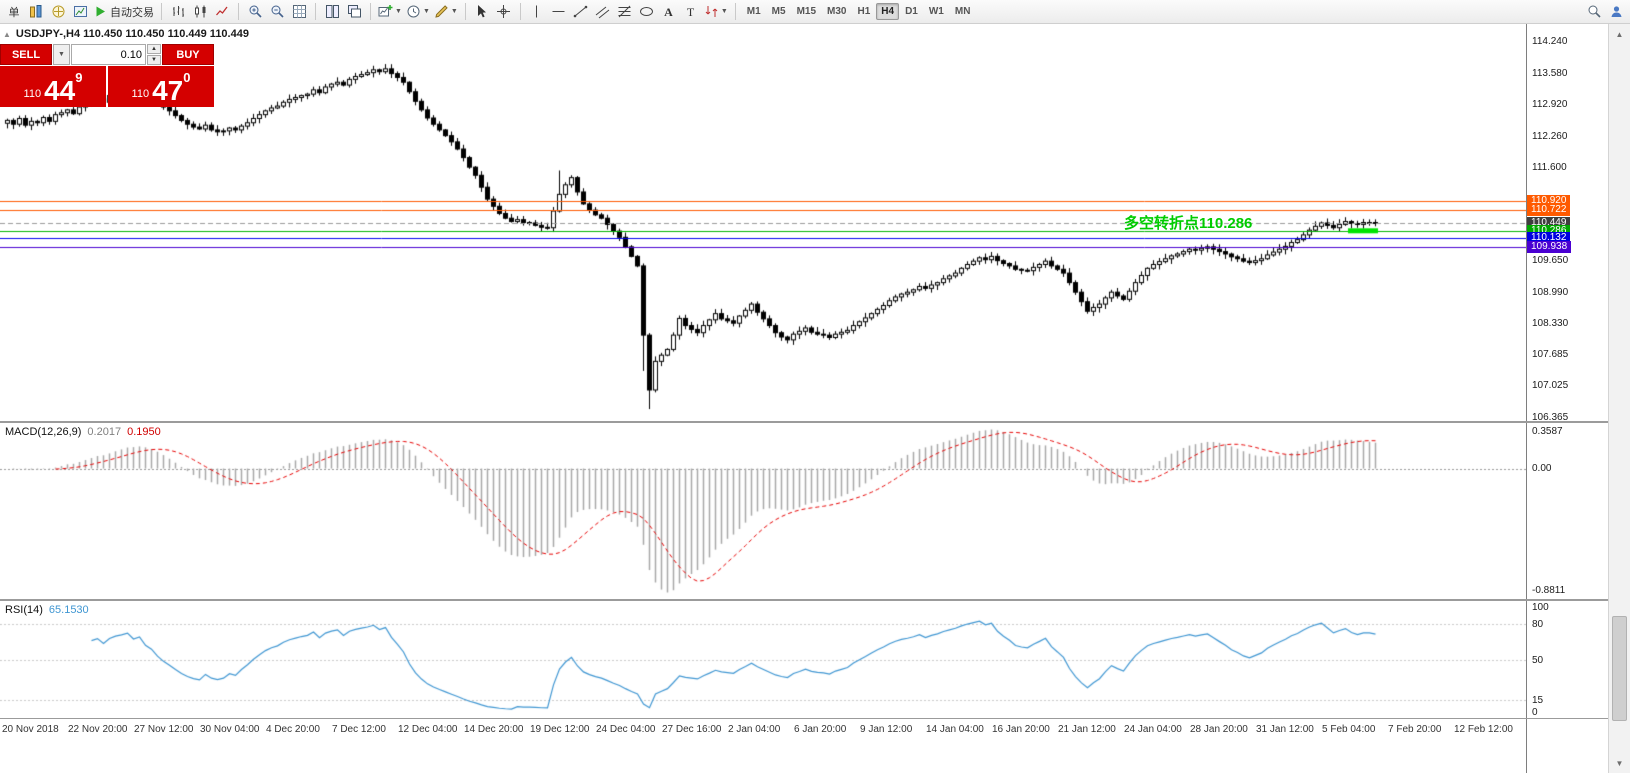 Image resolution: width=1630 pixels, height=773 pixels. Describe the element at coordinates (711, 11) in the screenshot. I see `arrows-icon` at that location.